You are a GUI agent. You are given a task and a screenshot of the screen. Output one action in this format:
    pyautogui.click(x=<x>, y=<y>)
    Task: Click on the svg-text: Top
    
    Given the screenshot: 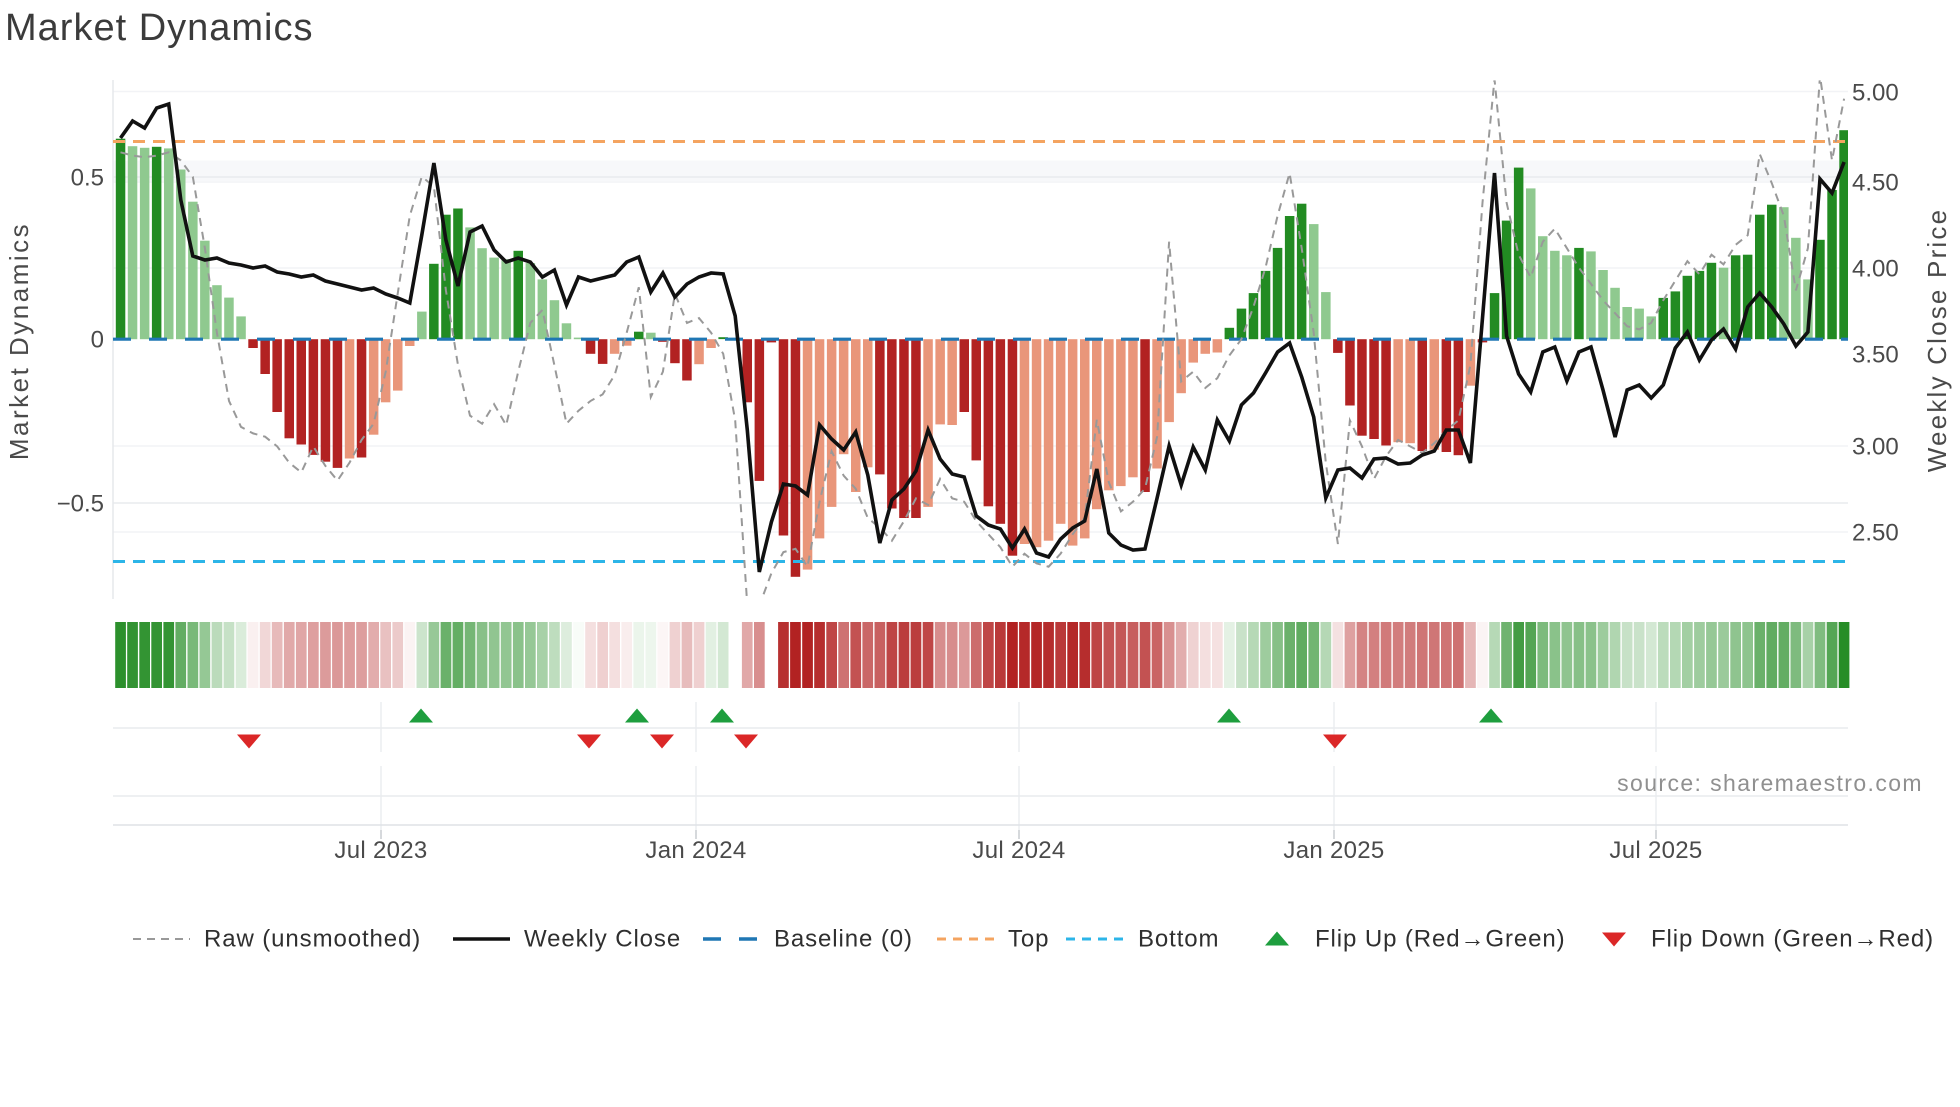 What is the action you would take?
    pyautogui.click(x=1028, y=939)
    